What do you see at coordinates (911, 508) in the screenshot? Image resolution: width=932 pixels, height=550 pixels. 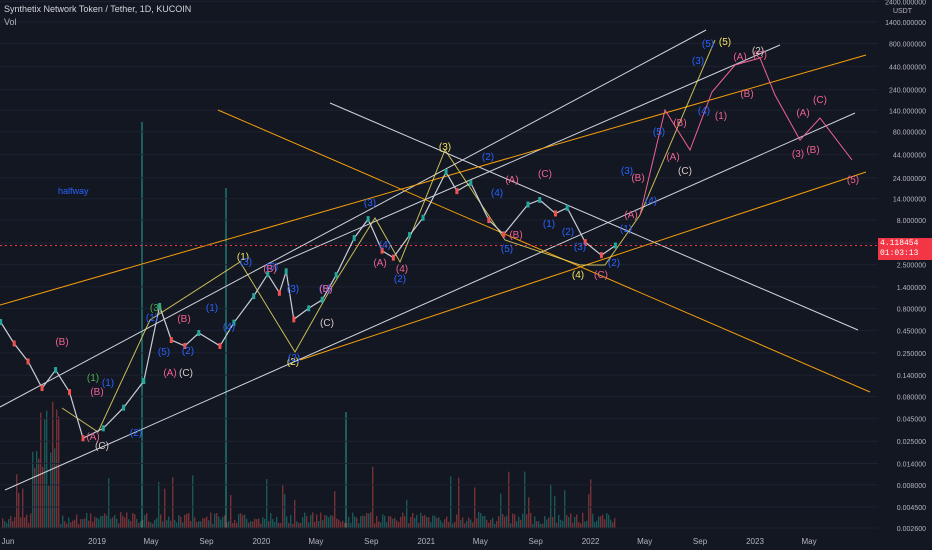 I see `y-tick-label: 0.004500` at bounding box center [911, 508].